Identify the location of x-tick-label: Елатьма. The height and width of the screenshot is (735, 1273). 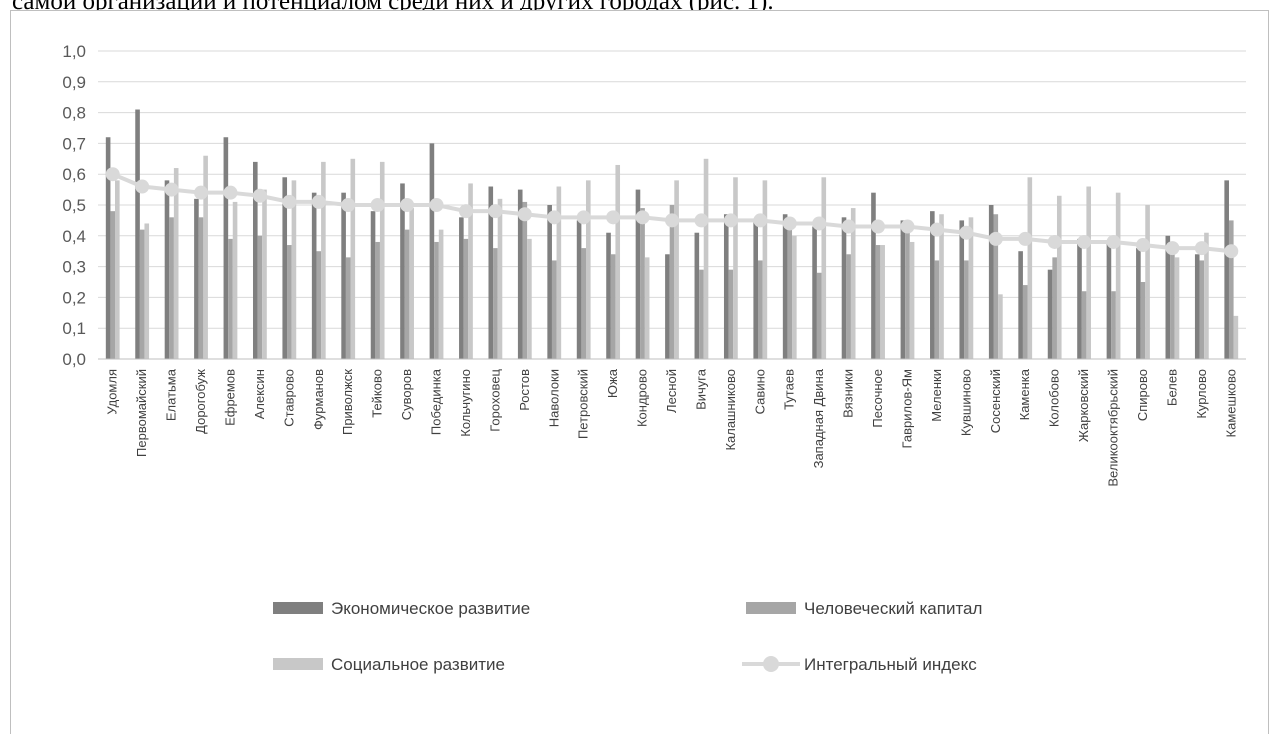
(171, 394).